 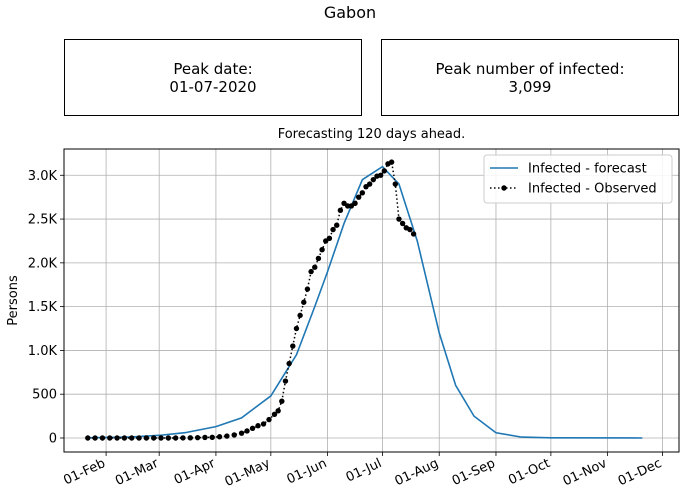 What do you see at coordinates (307, 471) in the screenshot?
I see `x-tick-label: 01-Jun` at bounding box center [307, 471].